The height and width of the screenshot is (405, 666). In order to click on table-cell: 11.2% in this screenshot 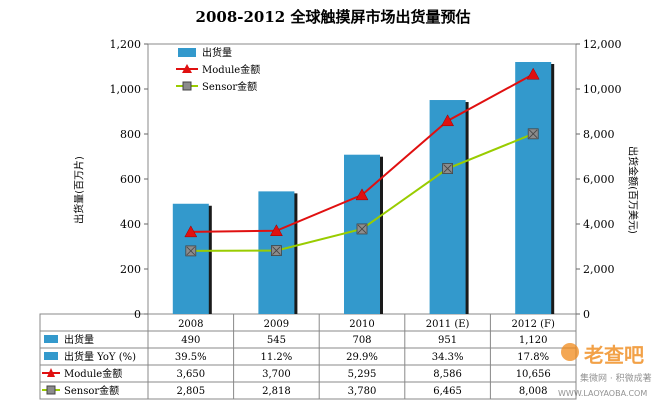, I will do `click(277, 357)`.